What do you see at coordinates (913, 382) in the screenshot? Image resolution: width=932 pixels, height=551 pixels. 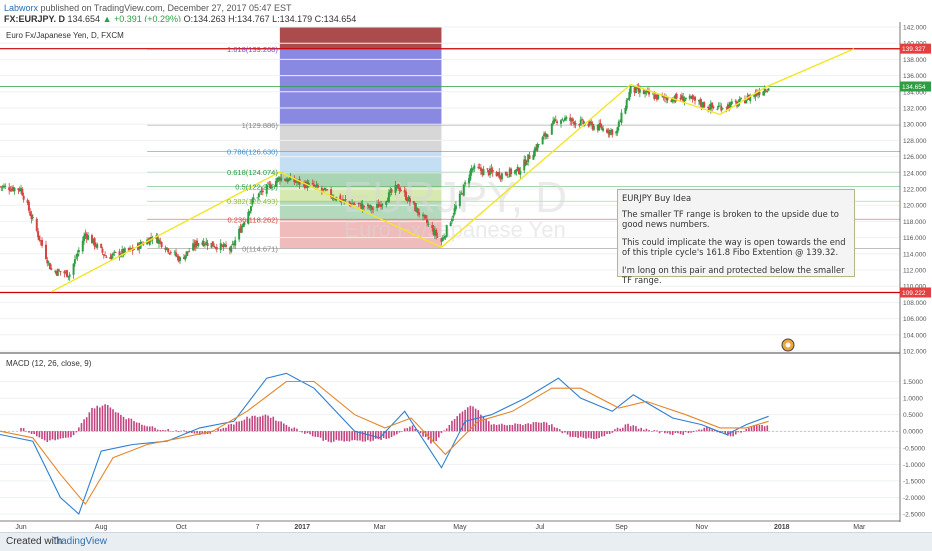 I see `macd-tick-label: 1.5000` at bounding box center [913, 382].